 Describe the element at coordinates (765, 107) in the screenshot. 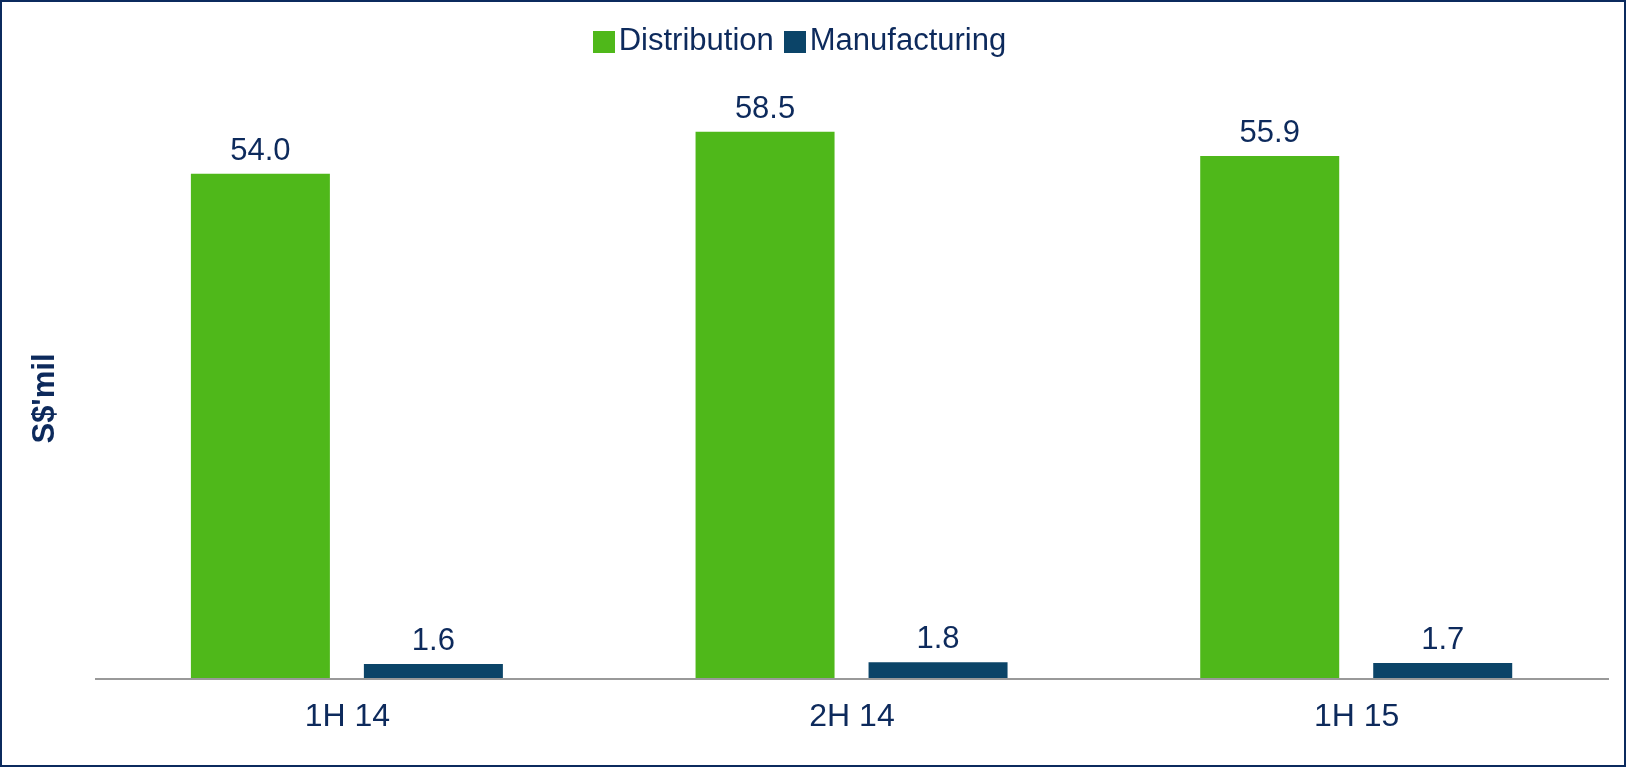

I see `data-label: 58.5` at that location.